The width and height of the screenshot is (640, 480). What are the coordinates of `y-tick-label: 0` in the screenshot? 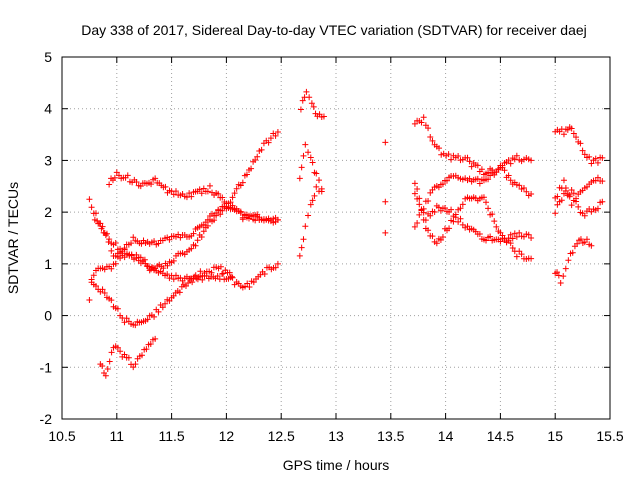 It's located at (48, 316).